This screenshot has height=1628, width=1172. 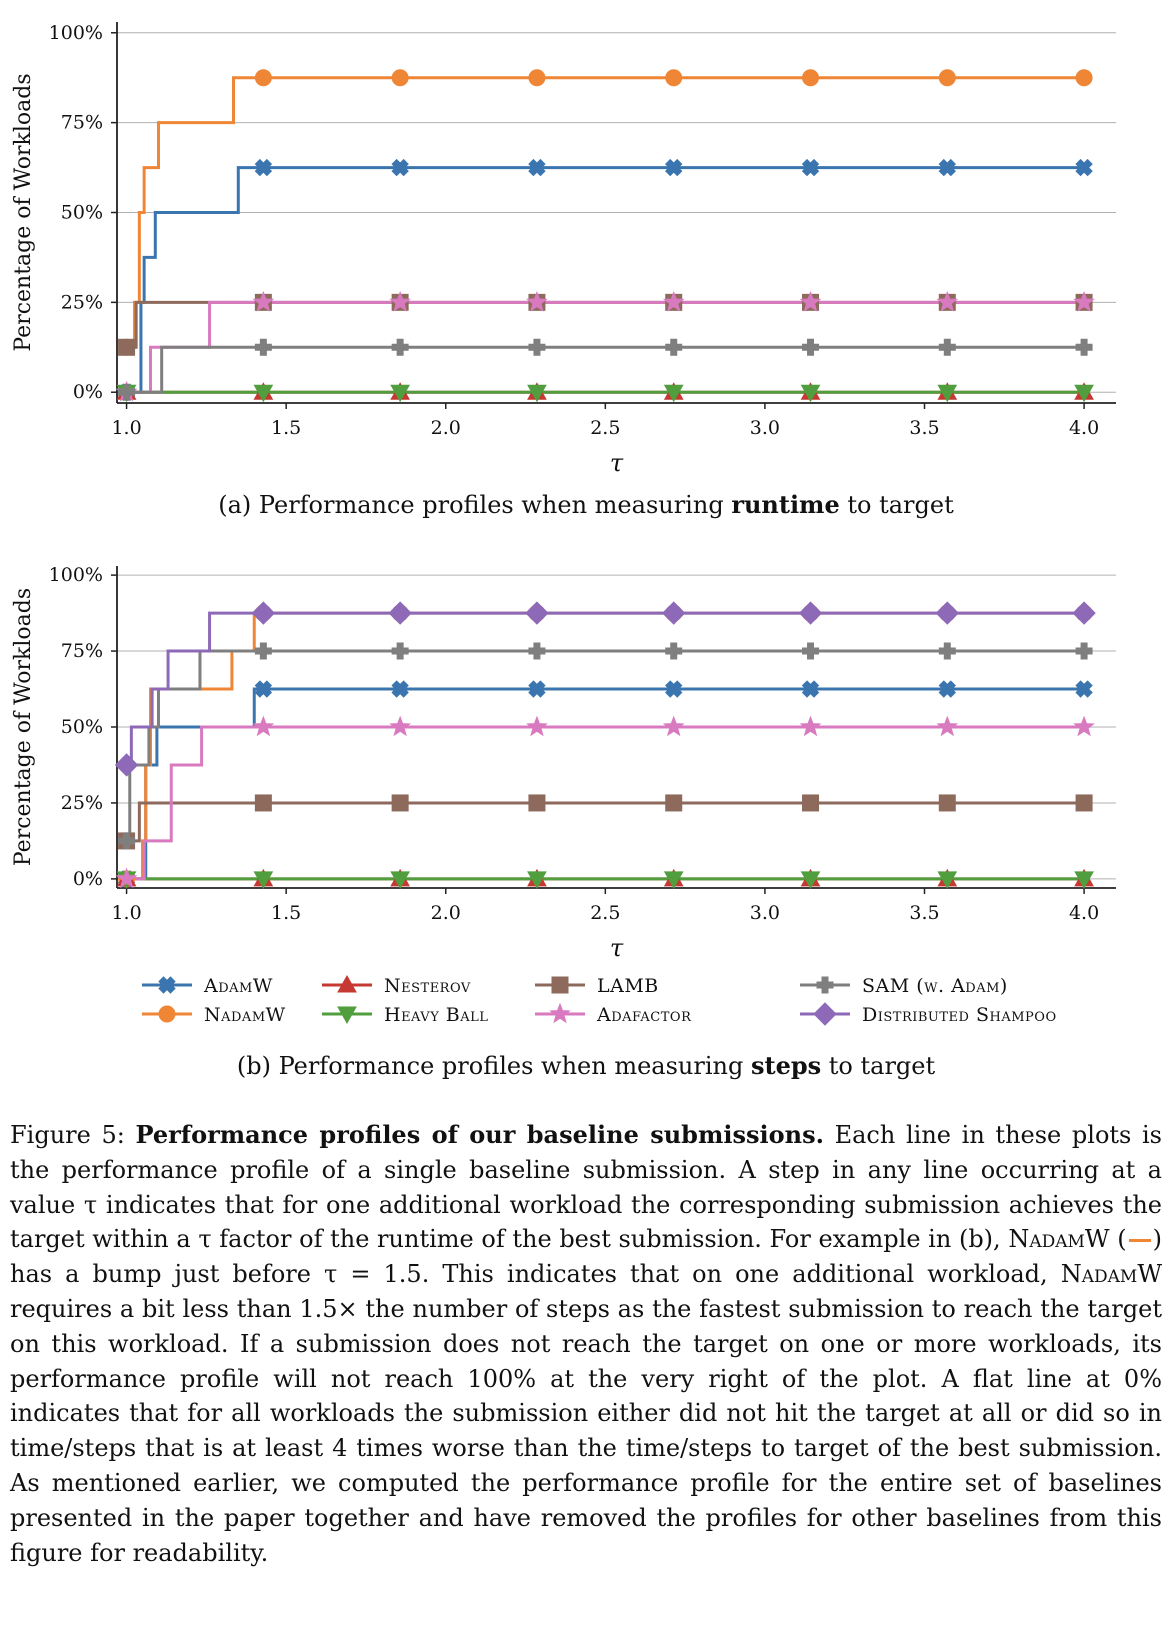 What do you see at coordinates (286, 913) in the screenshot?
I see `x-tick-label: 1.5` at bounding box center [286, 913].